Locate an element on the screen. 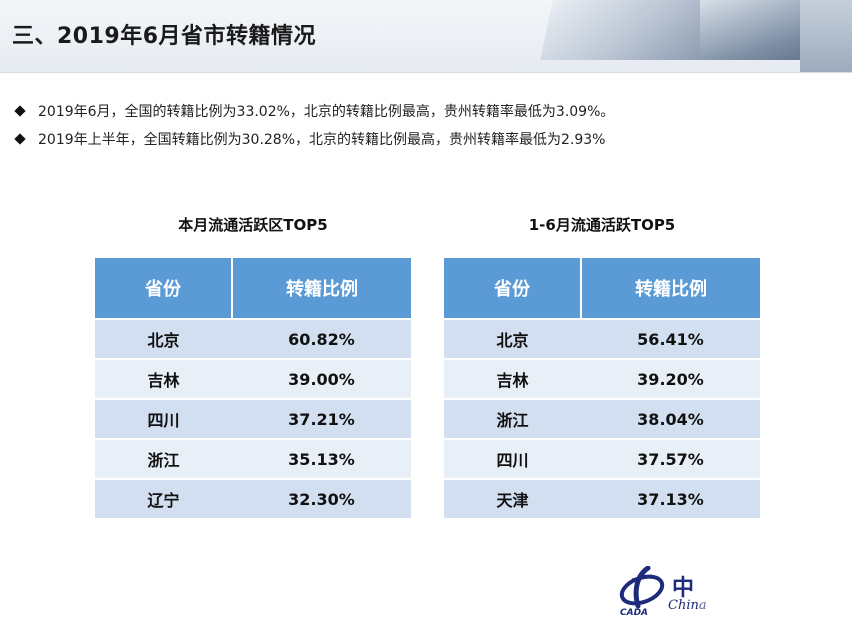 The width and height of the screenshot is (852, 625). cada-logo: CADA 中 China is located at coordinates (733, 594).